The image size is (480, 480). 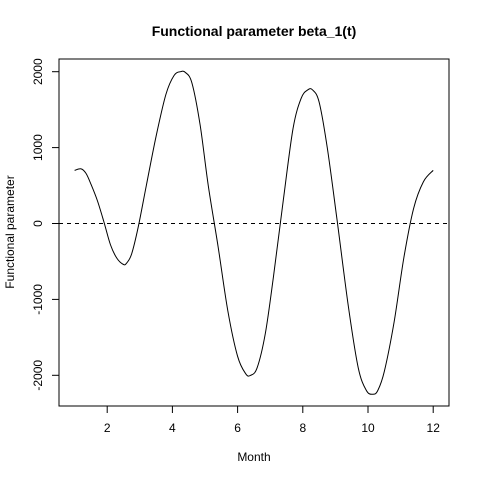 What do you see at coordinates (38, 375) in the screenshot?
I see `y-tick-label: -2000` at bounding box center [38, 375].